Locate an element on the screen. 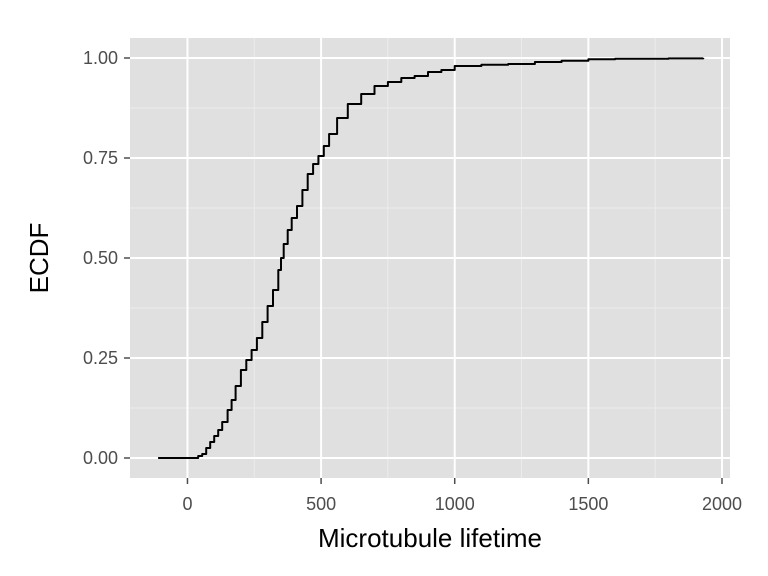 Image resolution: width=768 pixels, height=576 pixels. y-tick-label: 0.50 is located at coordinates (100, 258).